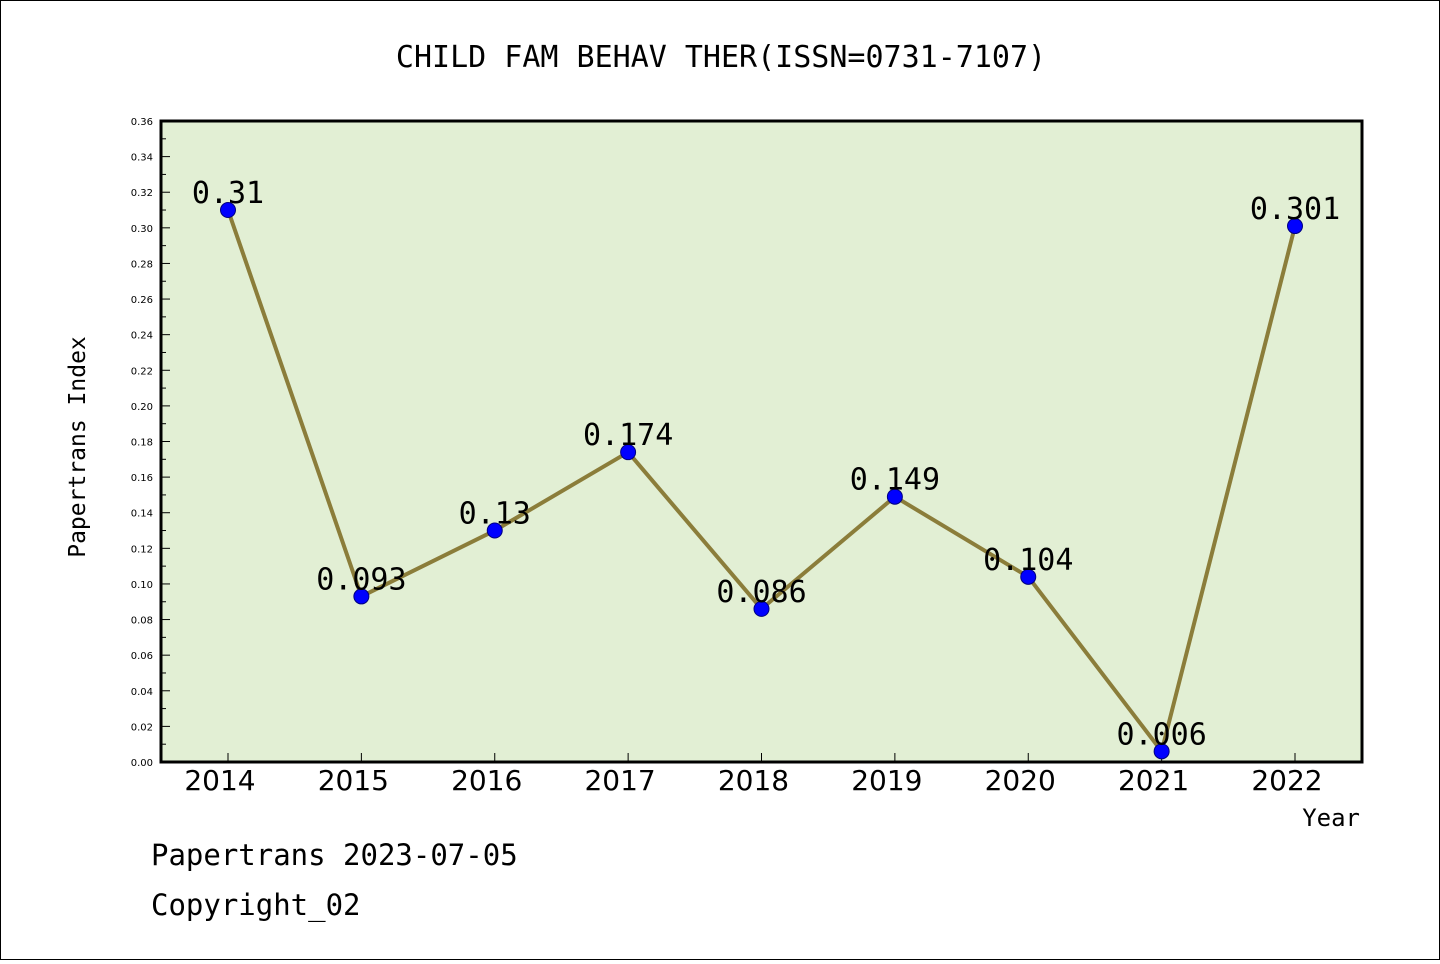  Describe the element at coordinates (142, 407) in the screenshot. I see `y-tick-label: 0.20` at that location.